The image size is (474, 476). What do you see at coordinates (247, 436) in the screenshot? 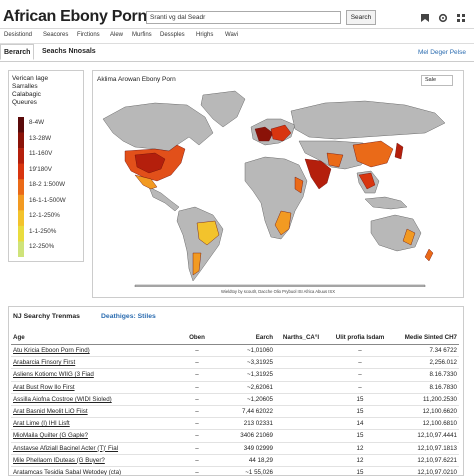
I see `table-cell: 3406 21069` at bounding box center [247, 436].